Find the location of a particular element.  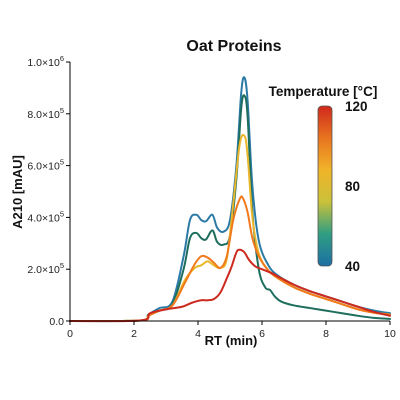

colorbar is located at coordinates (325, 186).